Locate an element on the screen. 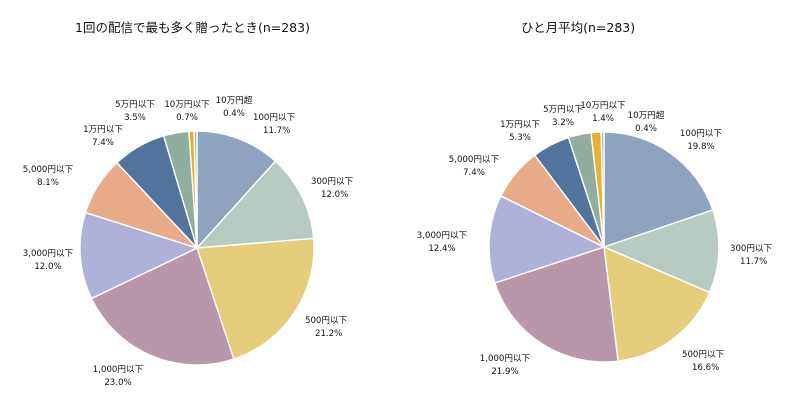  slice-value: 3.5% is located at coordinates (135, 118).